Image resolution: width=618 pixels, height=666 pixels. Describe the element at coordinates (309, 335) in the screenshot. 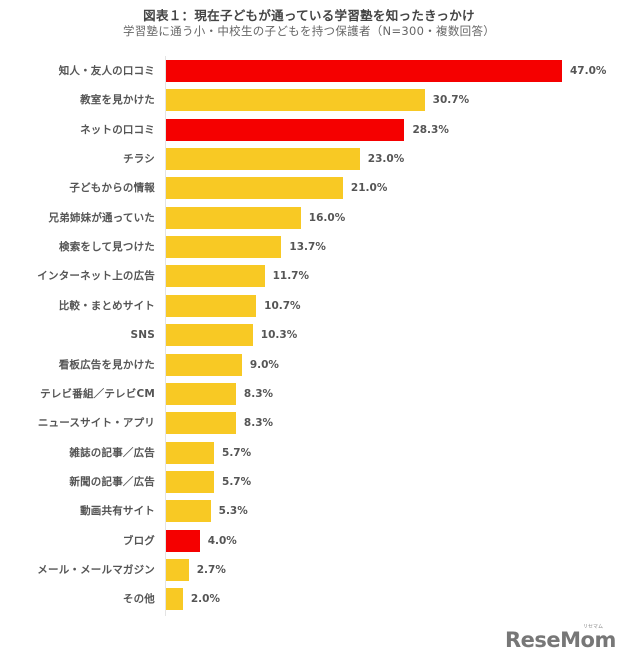

I see `bar-row: SNS 10.3%` at that location.